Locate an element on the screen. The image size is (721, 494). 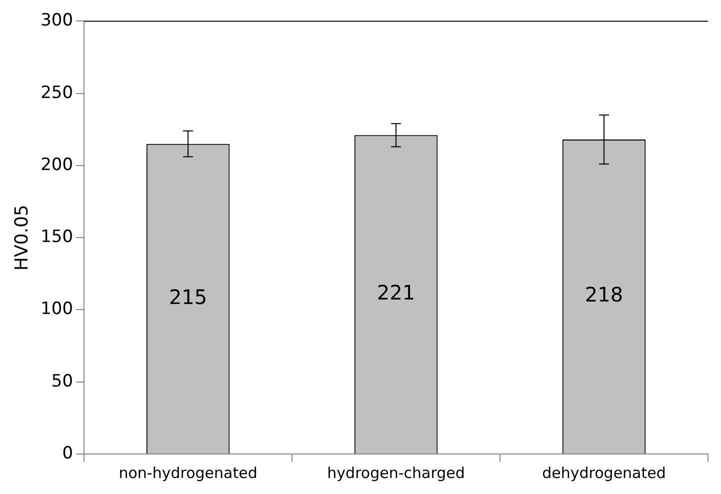
x-tick-label: non-hydrogenated is located at coordinates (188, 473).